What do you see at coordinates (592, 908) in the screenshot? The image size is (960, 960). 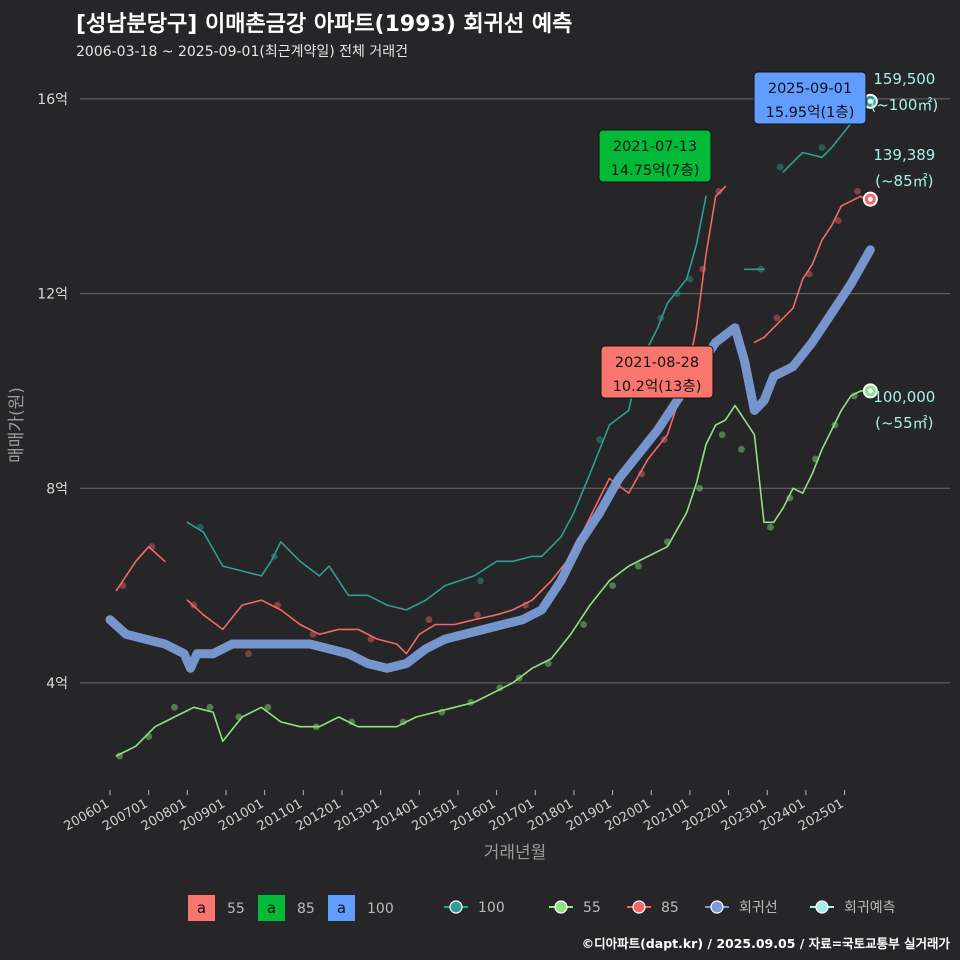 I see `legend-line-label: 55` at bounding box center [592, 908].